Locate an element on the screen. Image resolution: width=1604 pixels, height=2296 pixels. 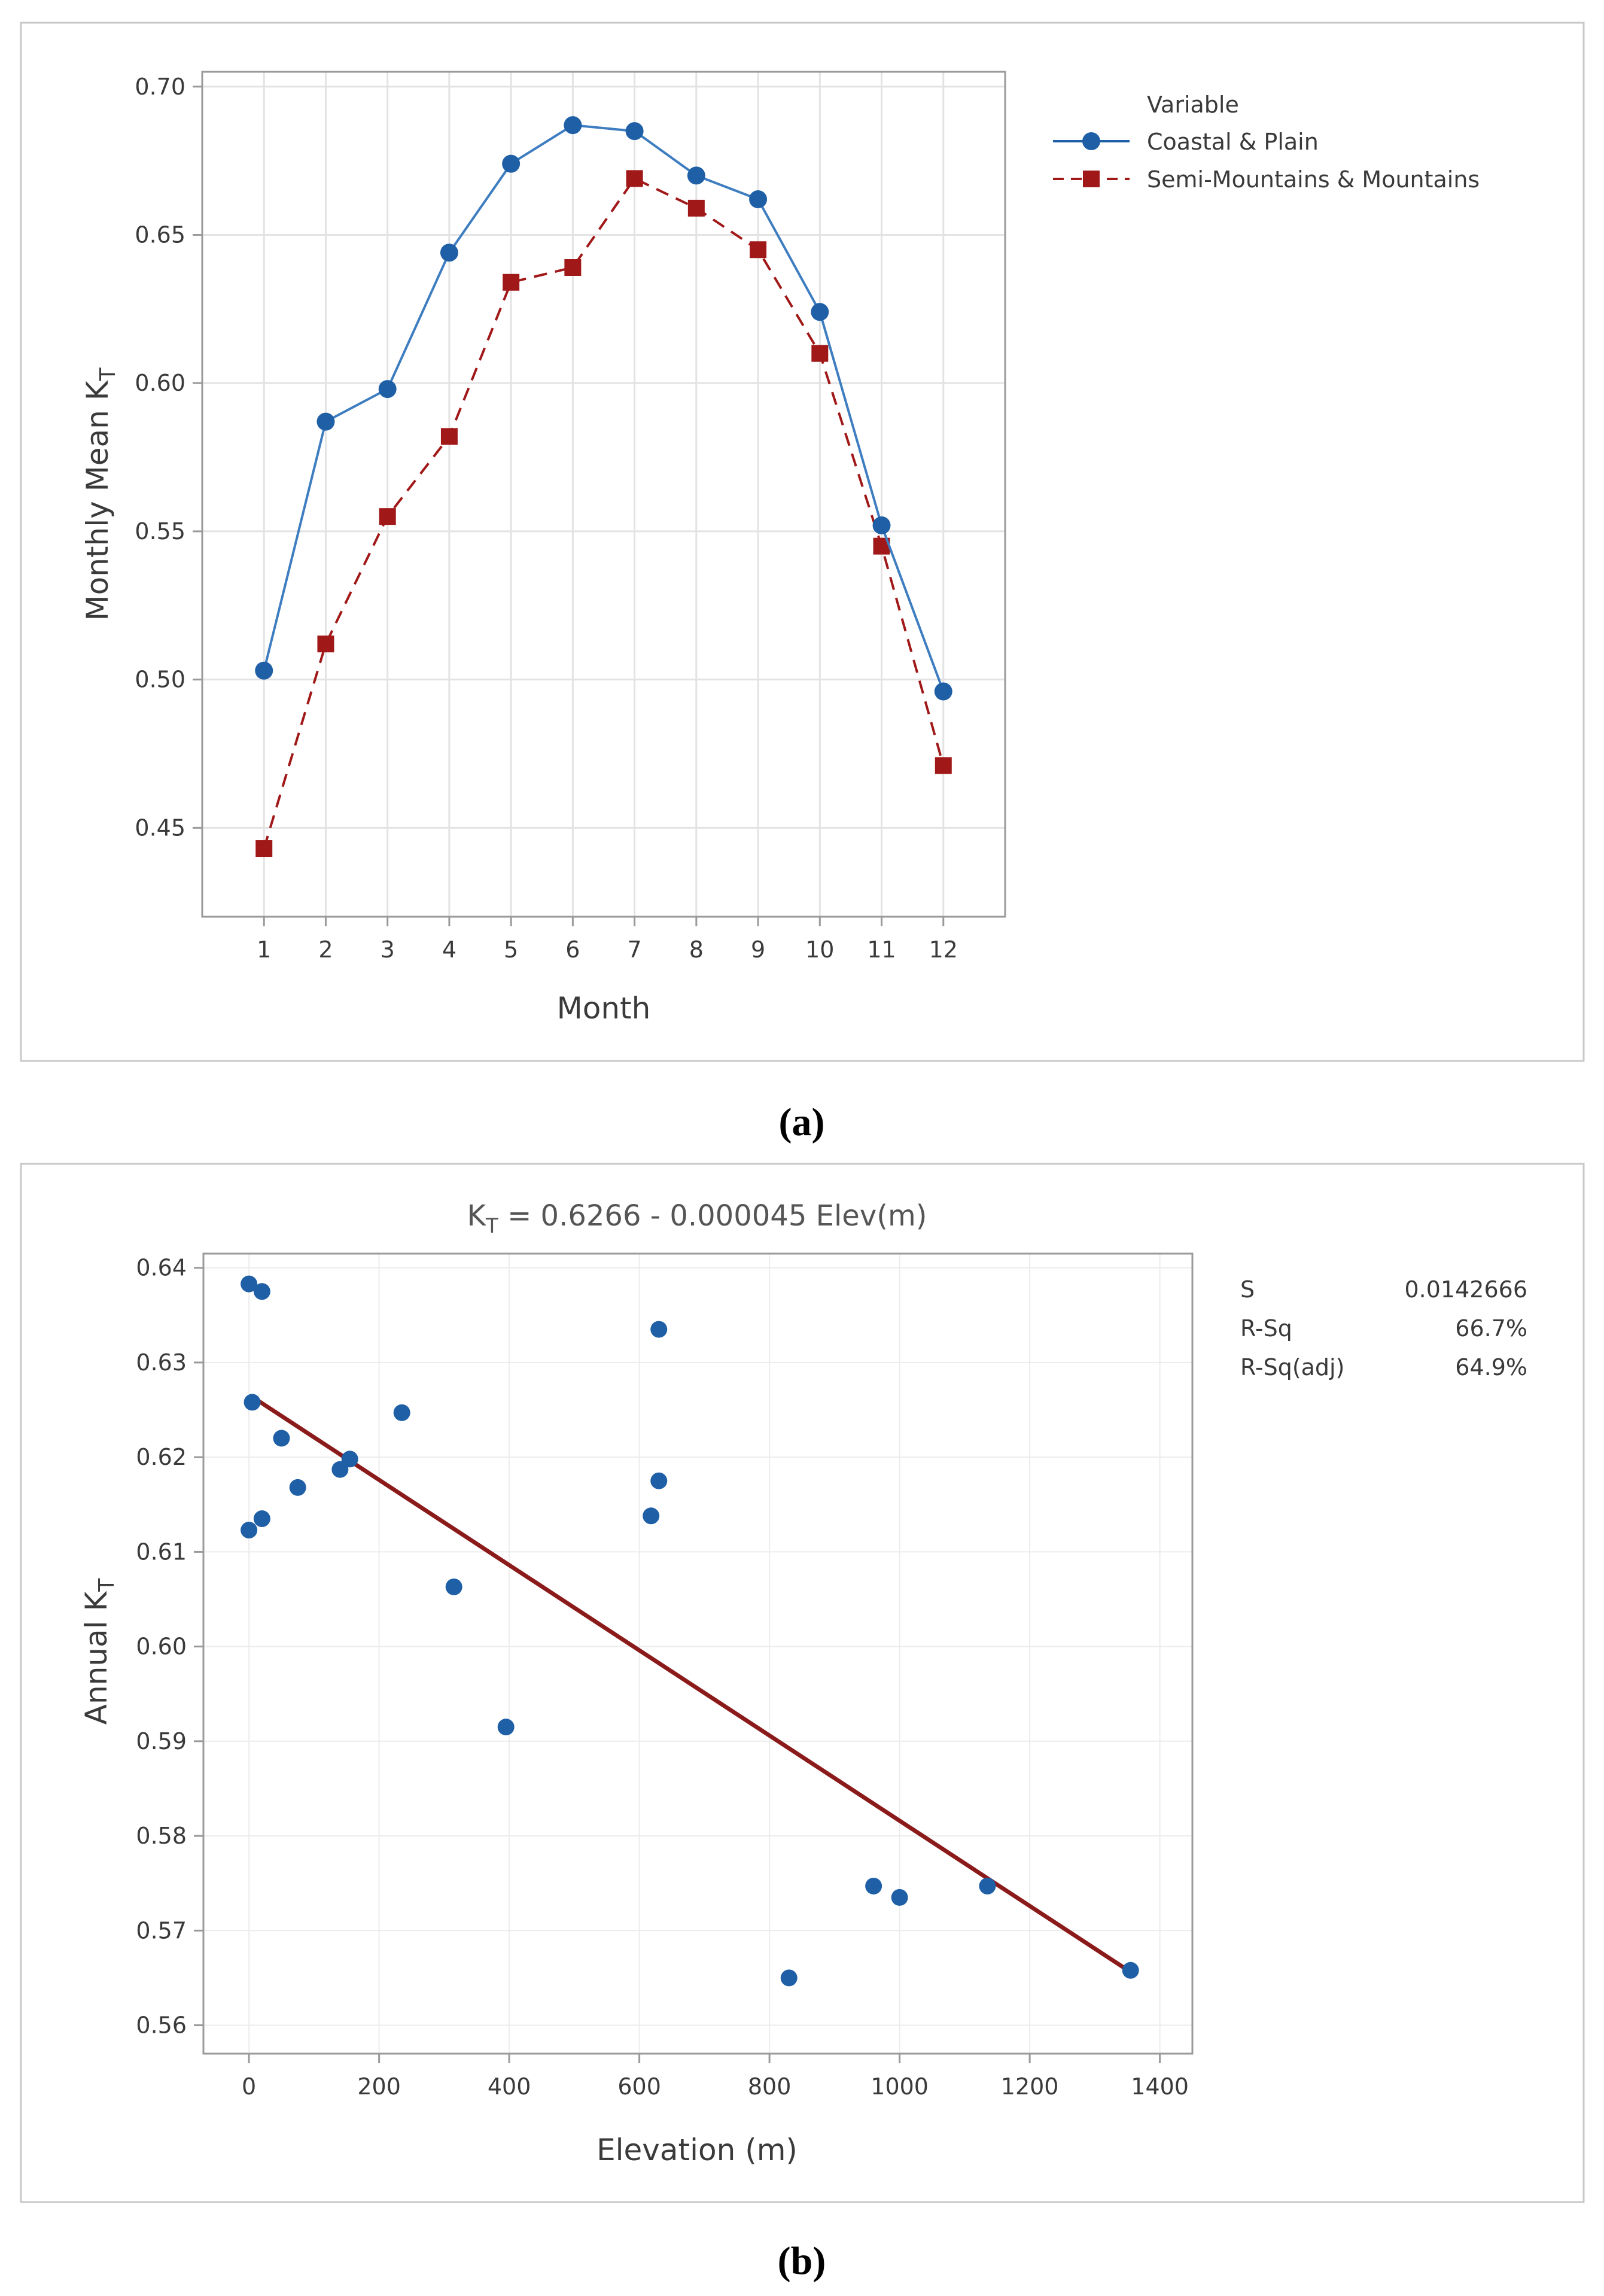
legend-marker-coastal-plain is located at coordinates (1091, 141).